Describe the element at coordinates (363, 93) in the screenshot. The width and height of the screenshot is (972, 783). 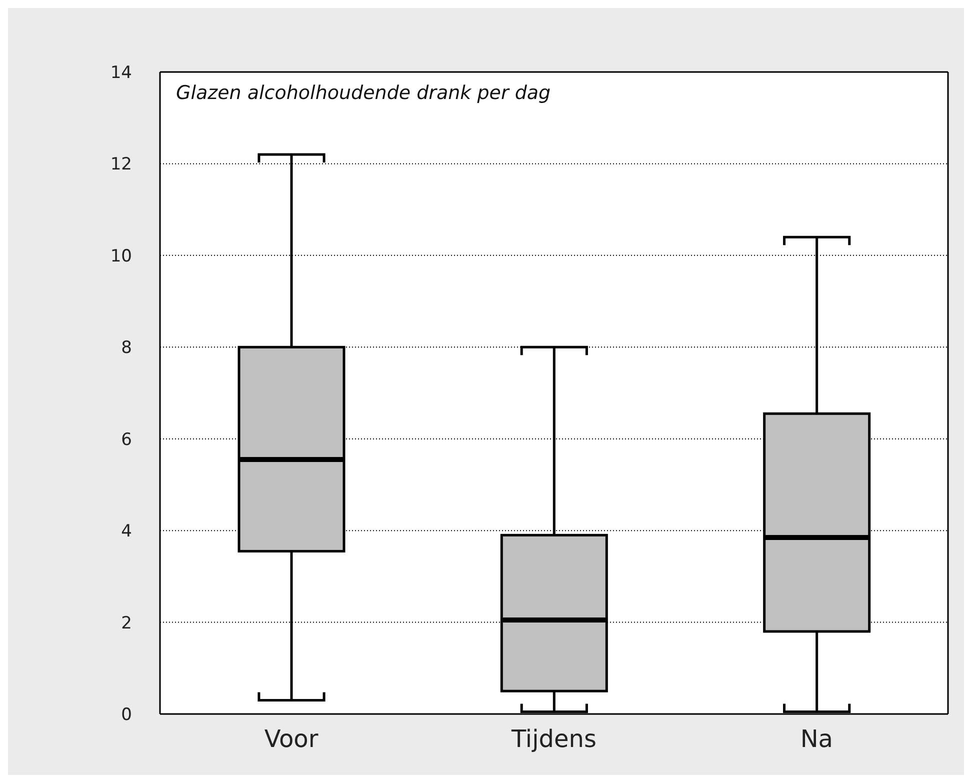
I see `text: Glazen alcoholhoudende drank per dag` at that location.